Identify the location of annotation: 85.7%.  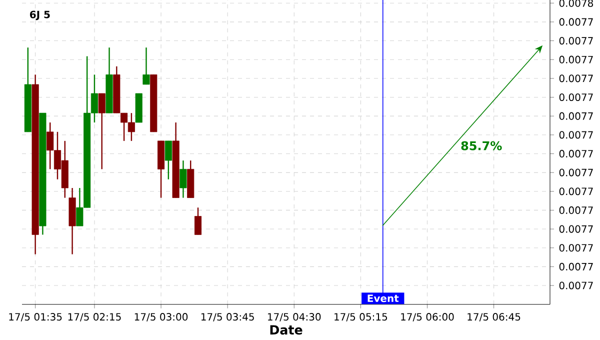
(481, 145).